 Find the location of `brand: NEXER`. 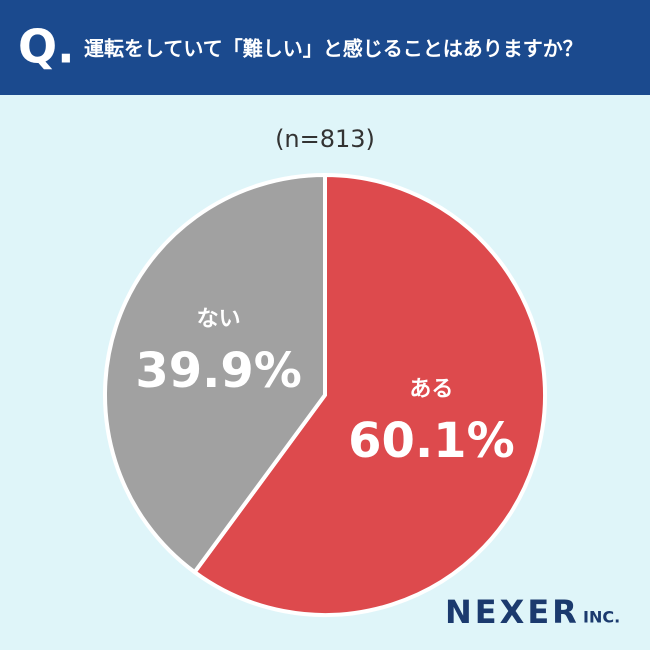

brand: NEXER is located at coordinates (512, 612).